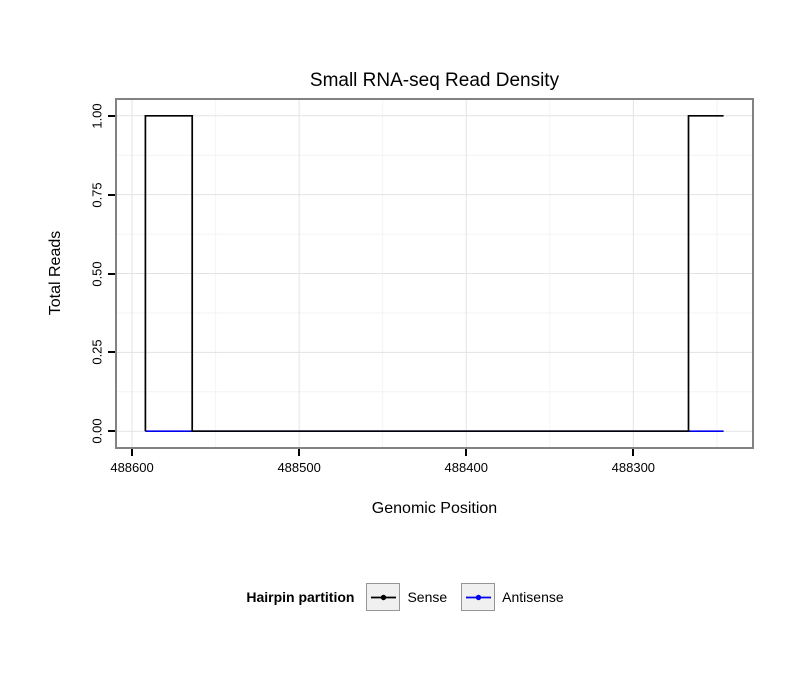 The height and width of the screenshot is (690, 810). What do you see at coordinates (300, 597) in the screenshot?
I see `legend-title: Hairpin partition` at bounding box center [300, 597].